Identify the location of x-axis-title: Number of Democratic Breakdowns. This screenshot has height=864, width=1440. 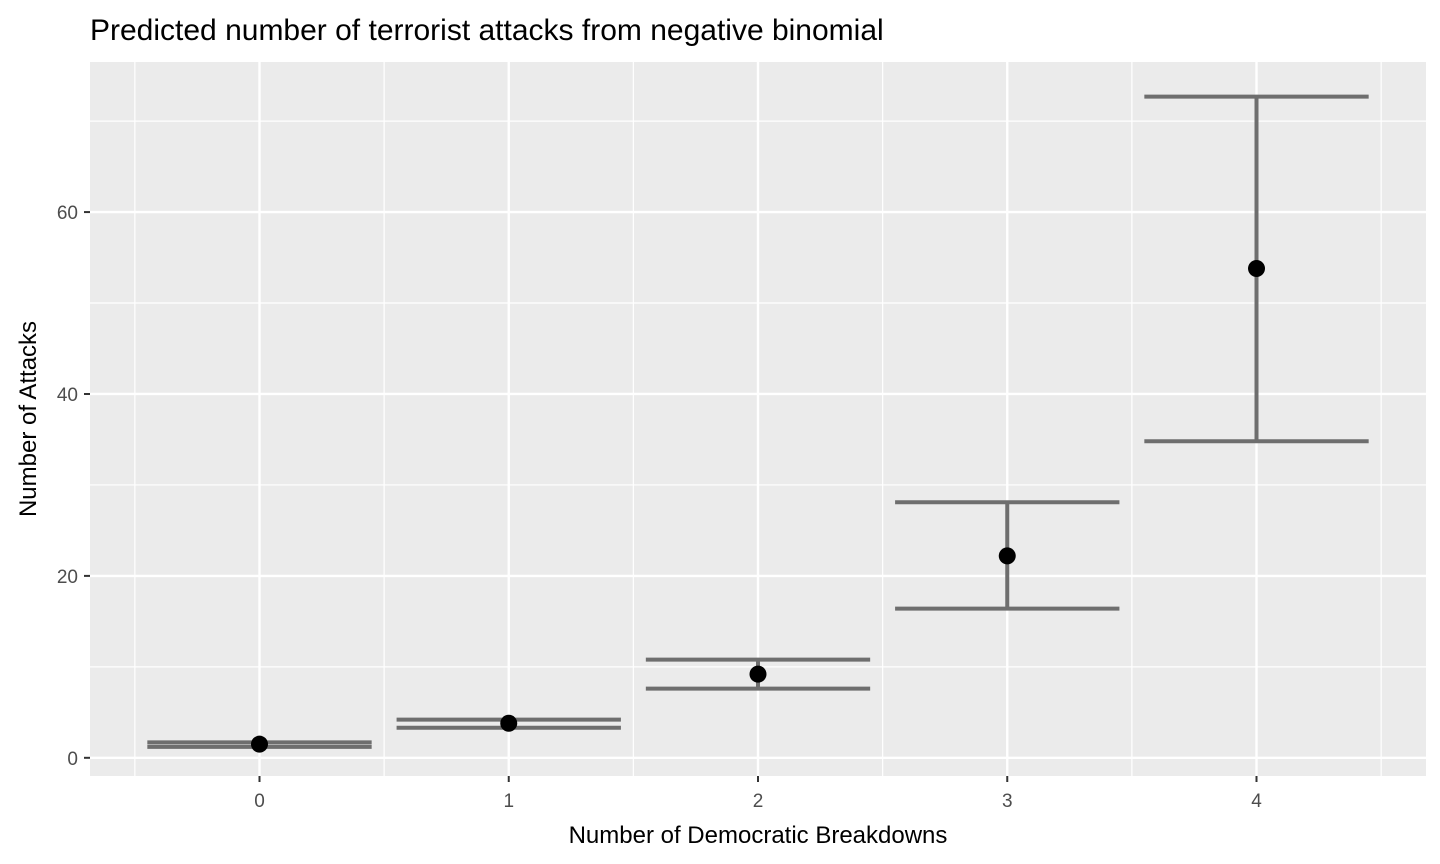
(758, 835).